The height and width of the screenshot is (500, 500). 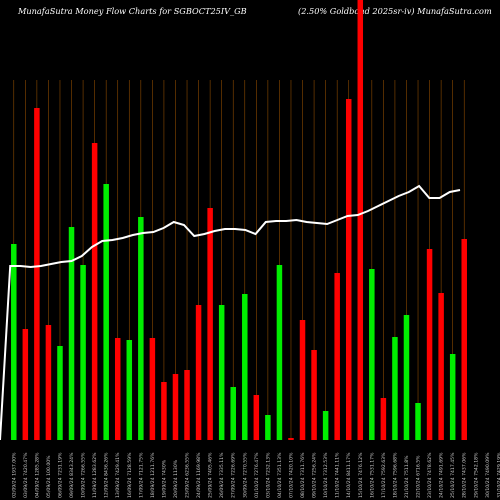 What do you see at coordinates (234, 475) in the screenshot?
I see `x-tick-label: 27/09/24 7226.69%` at bounding box center [234, 475].